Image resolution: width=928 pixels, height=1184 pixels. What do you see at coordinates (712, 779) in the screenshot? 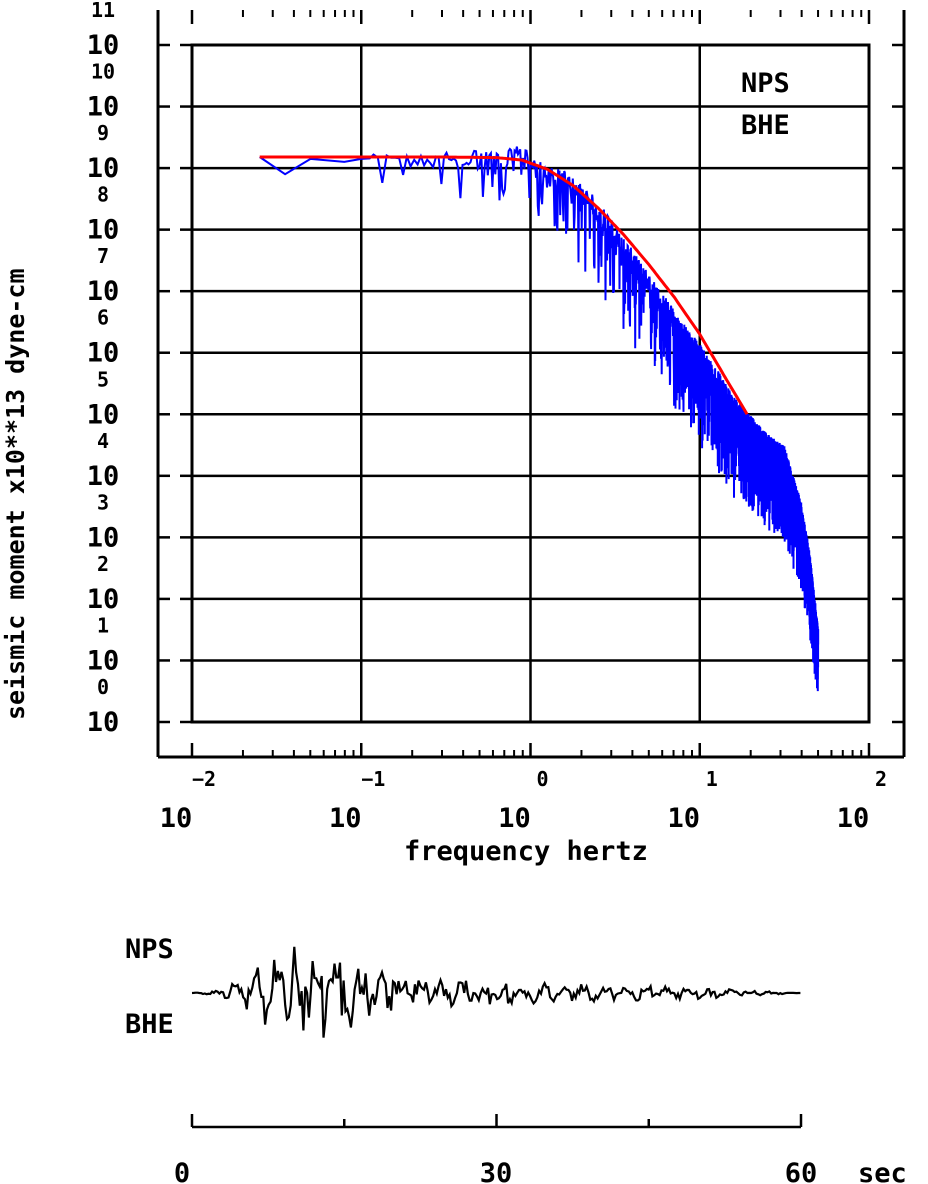
I see `x-tick-label-exponent: 1` at bounding box center [712, 779].